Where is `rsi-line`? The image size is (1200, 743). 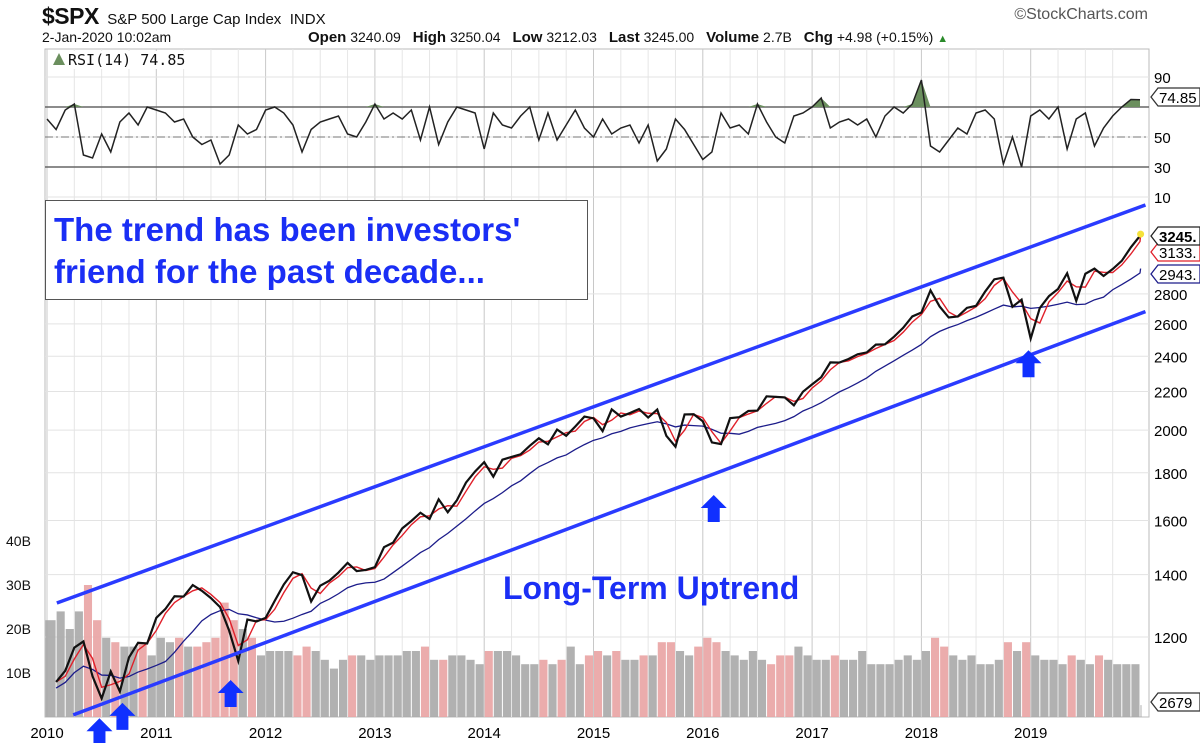
rsi-line is located at coordinates (593, 123).